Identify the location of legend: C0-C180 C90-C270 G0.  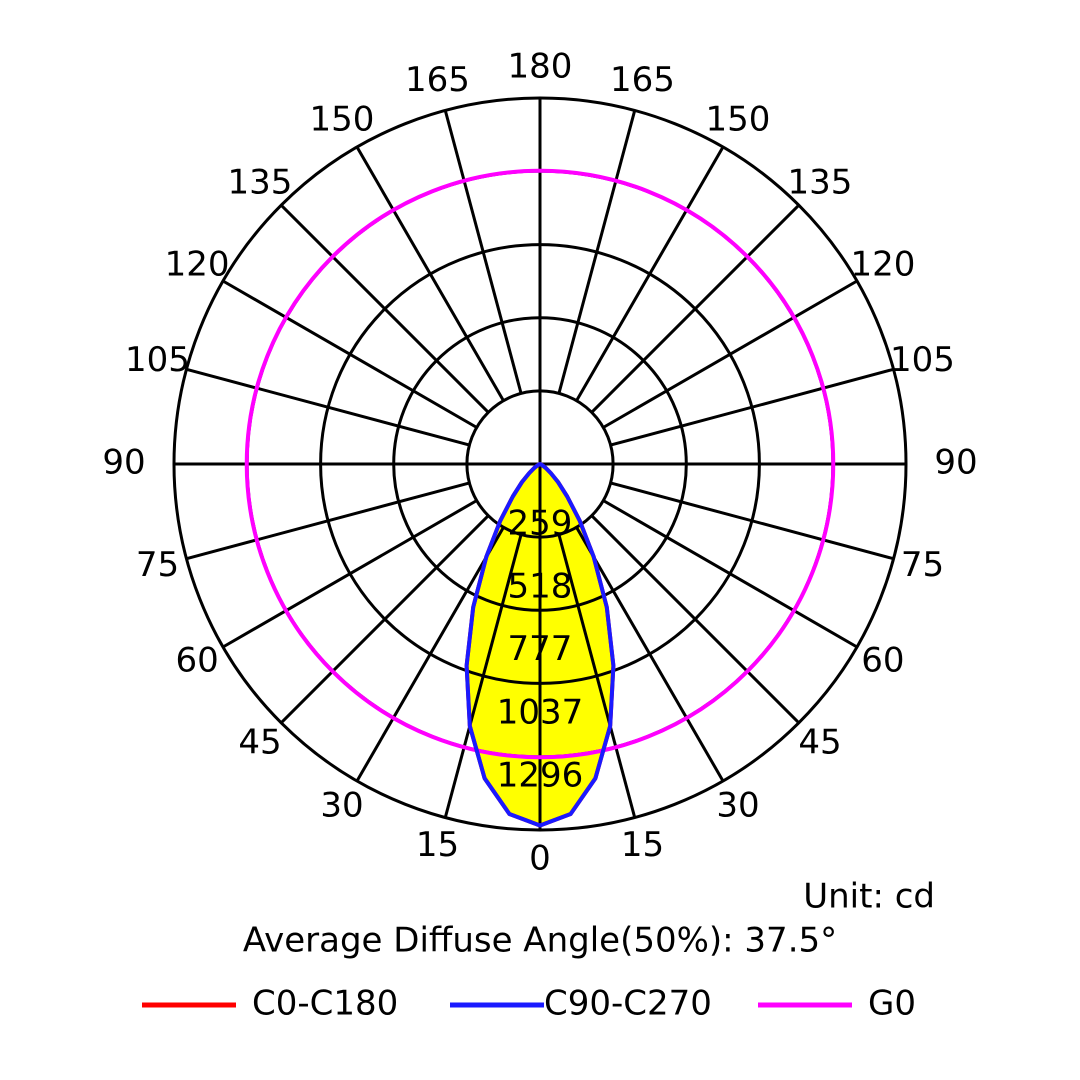
(529, 1004).